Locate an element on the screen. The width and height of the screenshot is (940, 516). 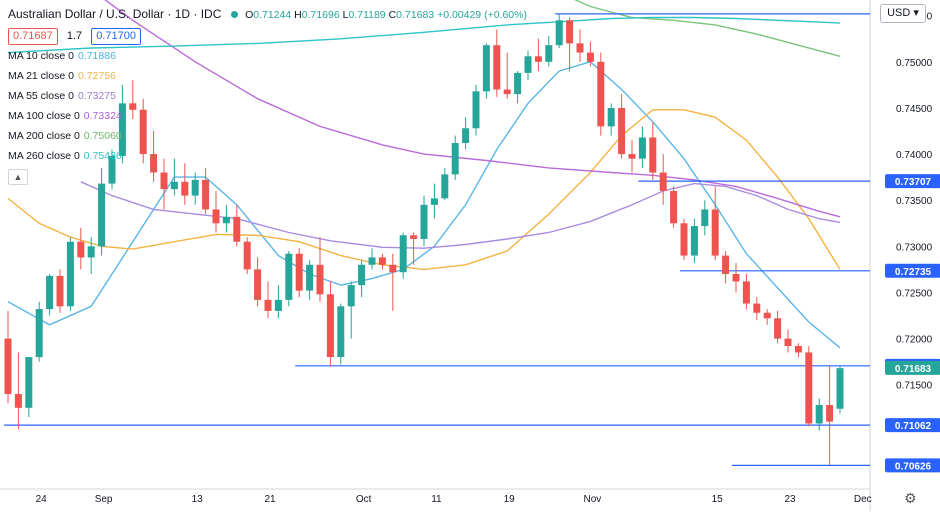
low-value: 0.71189 is located at coordinates (367, 15).